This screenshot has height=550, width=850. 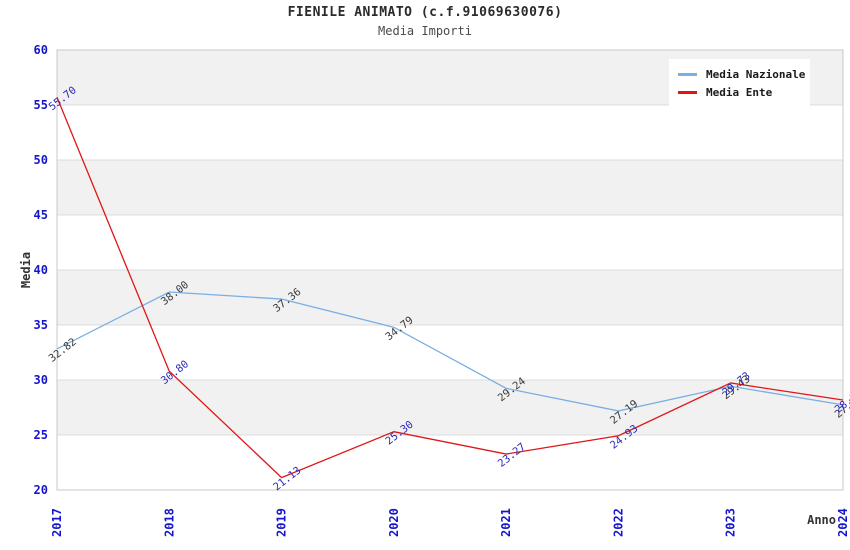 What do you see at coordinates (41, 435) in the screenshot?
I see `y-tick-label: 25` at bounding box center [41, 435].